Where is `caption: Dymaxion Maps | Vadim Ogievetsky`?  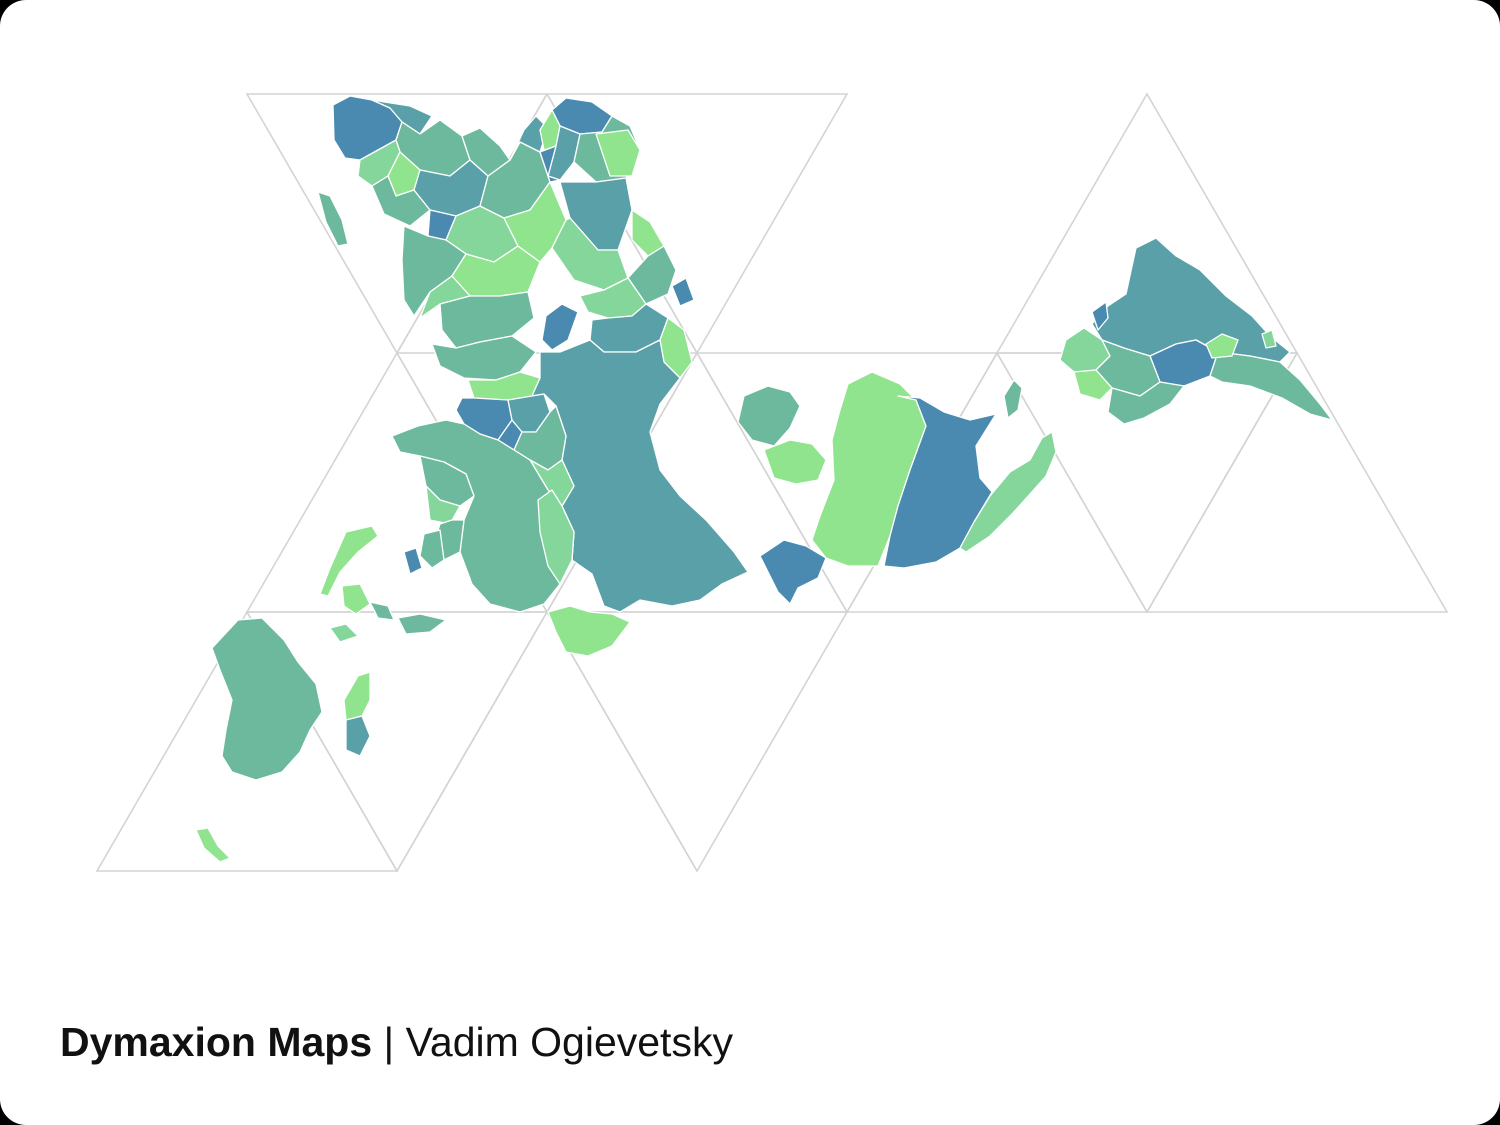
caption: Dymaxion Maps | Vadim Ogievetsky is located at coordinates (396, 1042).